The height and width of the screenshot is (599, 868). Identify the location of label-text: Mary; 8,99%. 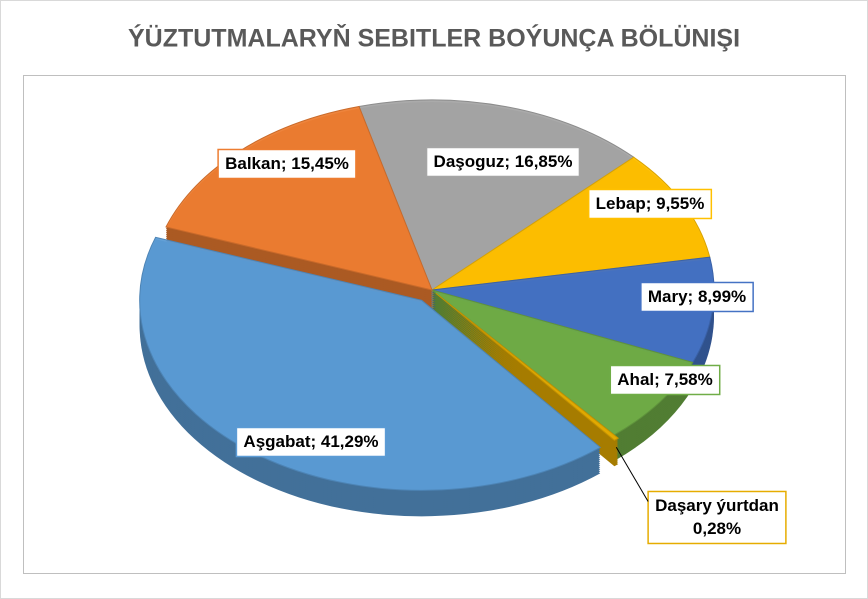
(697, 296).